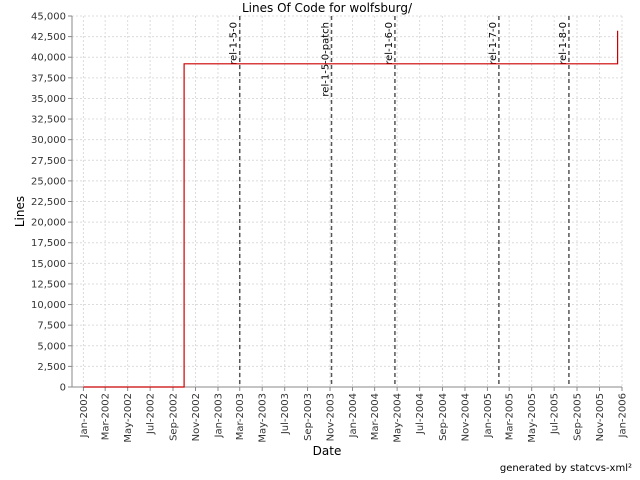 The image size is (640, 480). What do you see at coordinates (488, 415) in the screenshot?
I see `x-tick-label: Jan-2005` at bounding box center [488, 415].